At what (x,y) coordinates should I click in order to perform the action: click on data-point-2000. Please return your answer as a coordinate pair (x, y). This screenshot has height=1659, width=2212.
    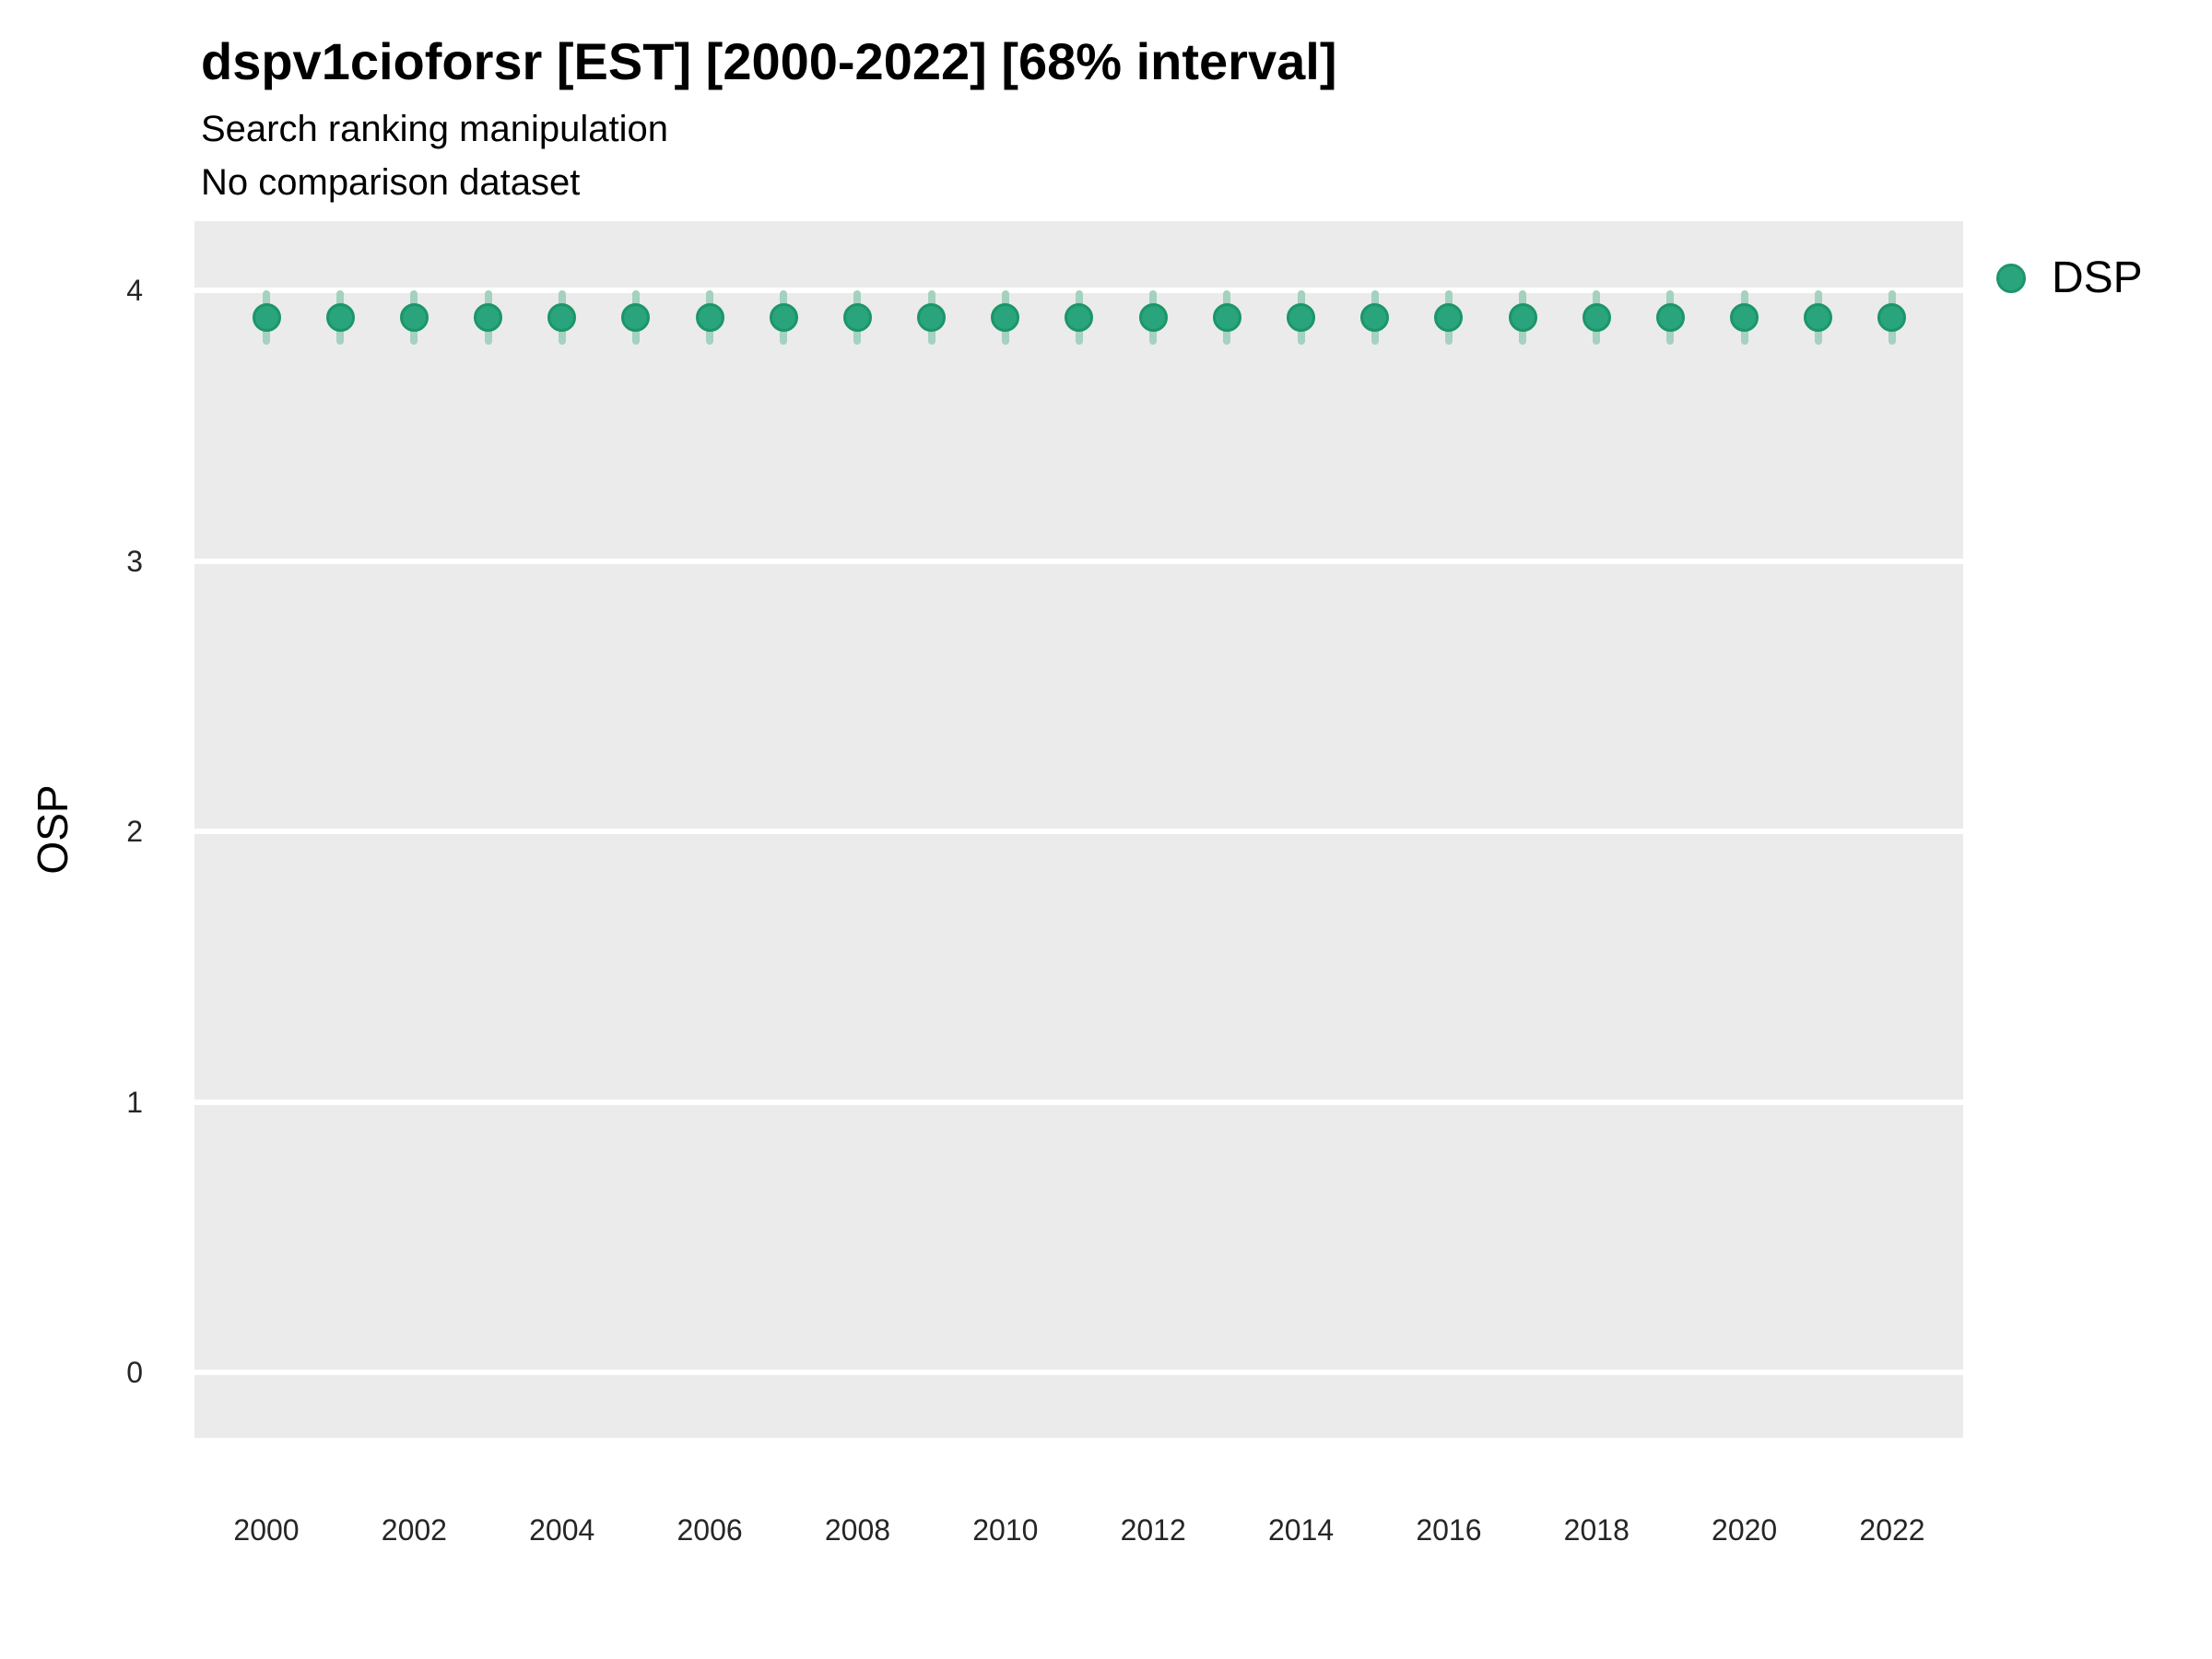
    Looking at the image, I should click on (266, 317).